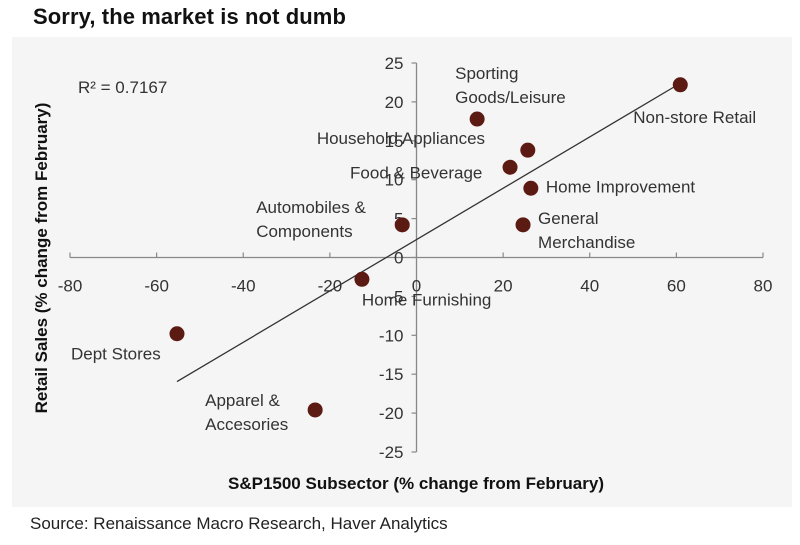 The image size is (800, 545). What do you see at coordinates (70, 286) in the screenshot?
I see `x-tick-label: -80` at bounding box center [70, 286].